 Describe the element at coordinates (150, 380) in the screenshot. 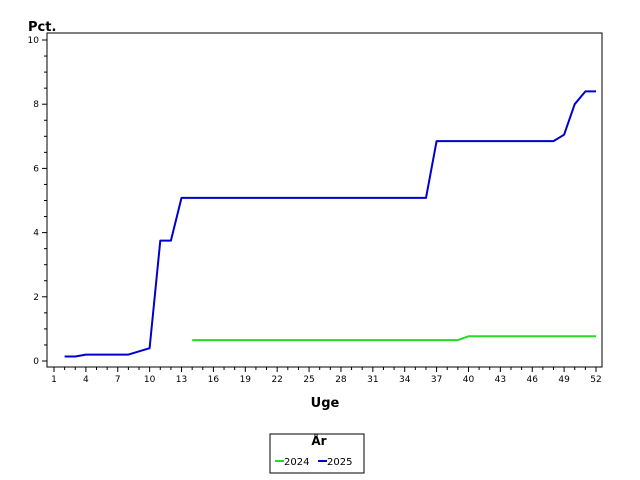

I see `x-tick-label: 10` at that location.